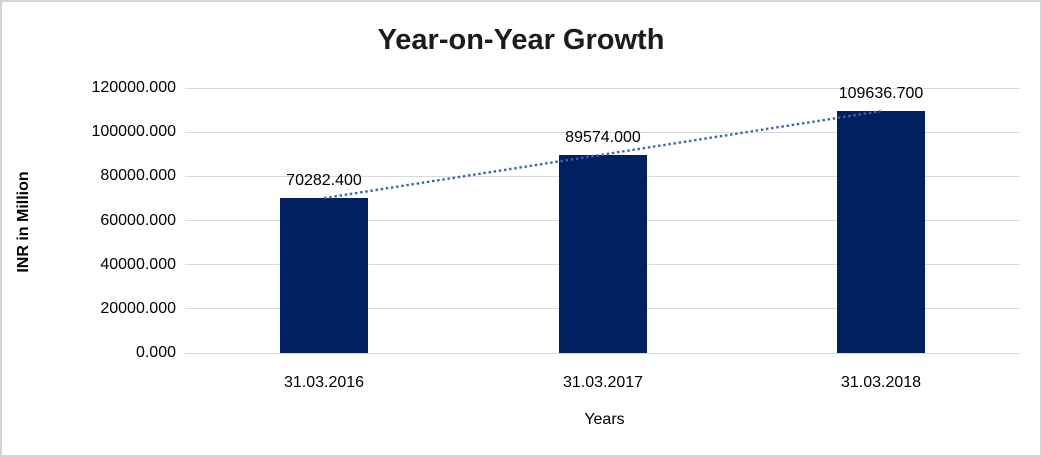  I want to click on bar-data-label: 89574.000, so click(603, 137).